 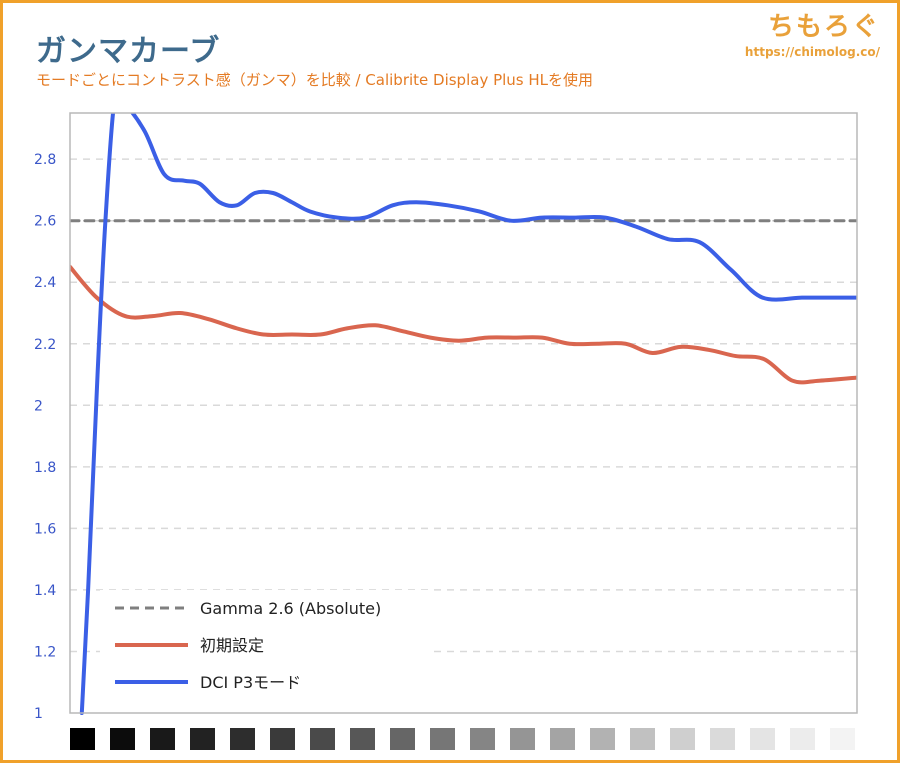 I want to click on y-tick-label: 1.8, so click(x=45, y=468).